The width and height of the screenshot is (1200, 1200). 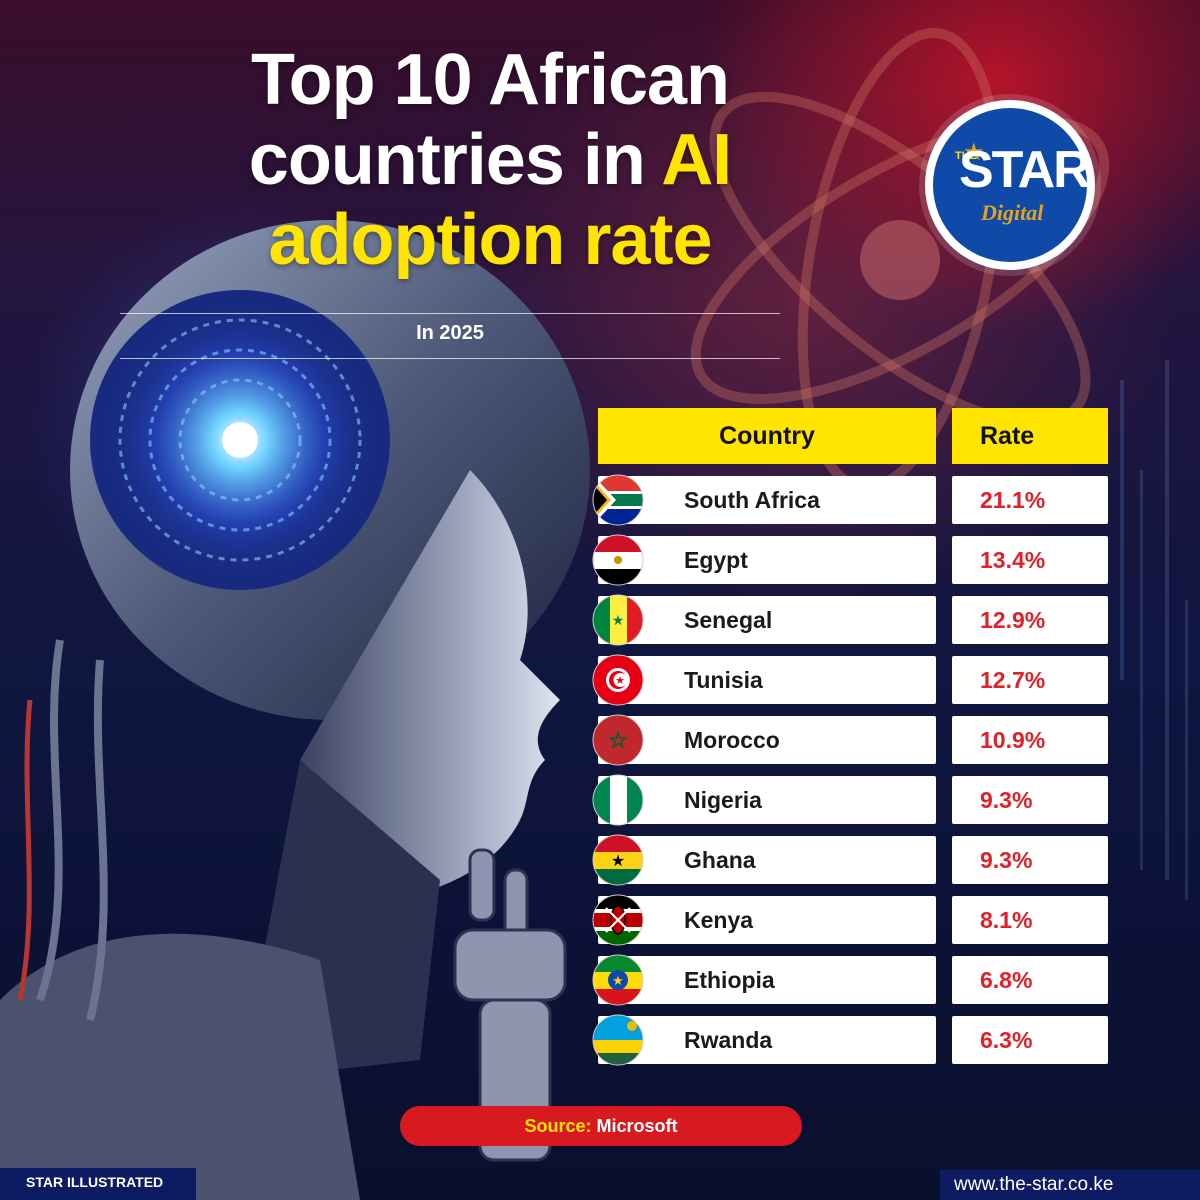 I want to click on nigeria-flag-icon, so click(x=618, y=800).